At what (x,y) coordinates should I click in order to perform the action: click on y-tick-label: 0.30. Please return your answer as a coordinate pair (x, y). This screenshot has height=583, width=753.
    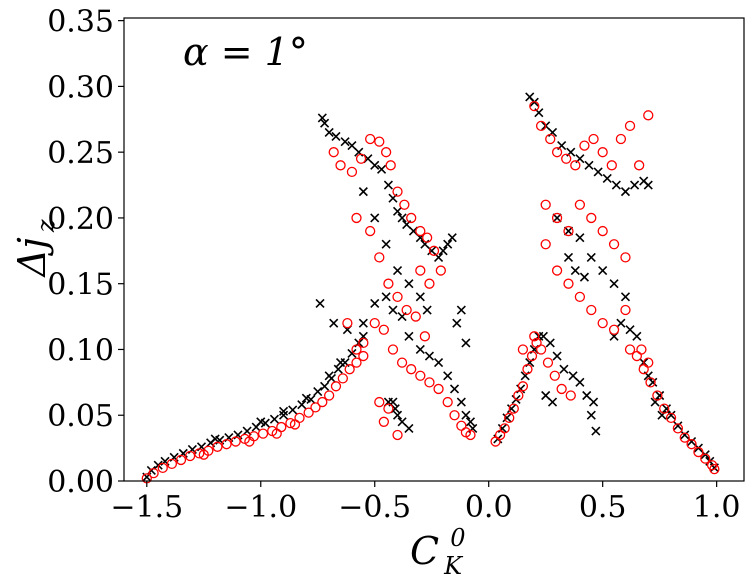
    Looking at the image, I should click on (80, 87).